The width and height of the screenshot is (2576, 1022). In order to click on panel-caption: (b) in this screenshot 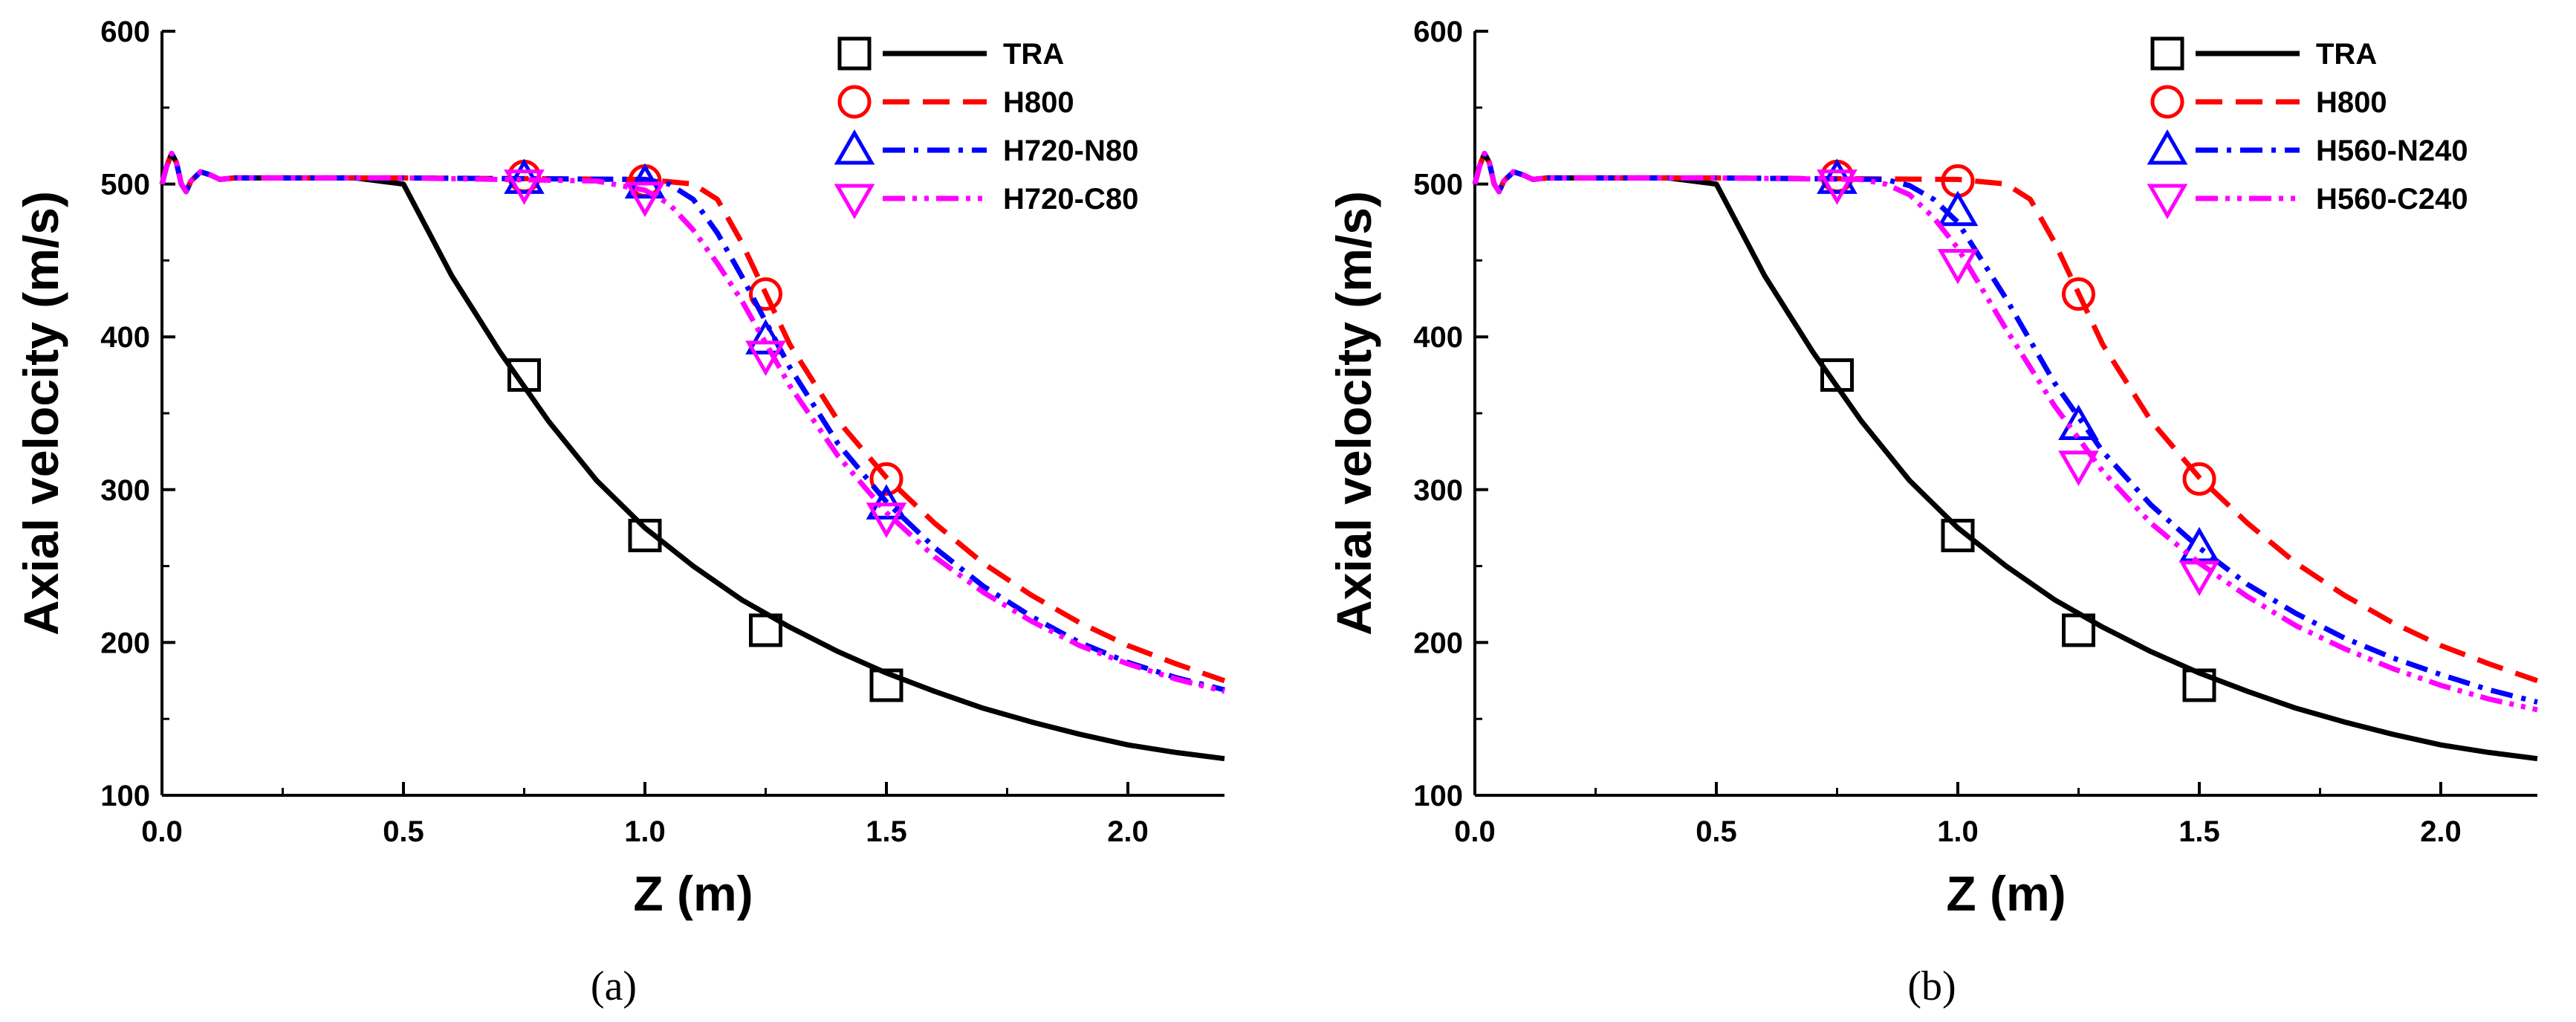, I will do `click(1931, 986)`.